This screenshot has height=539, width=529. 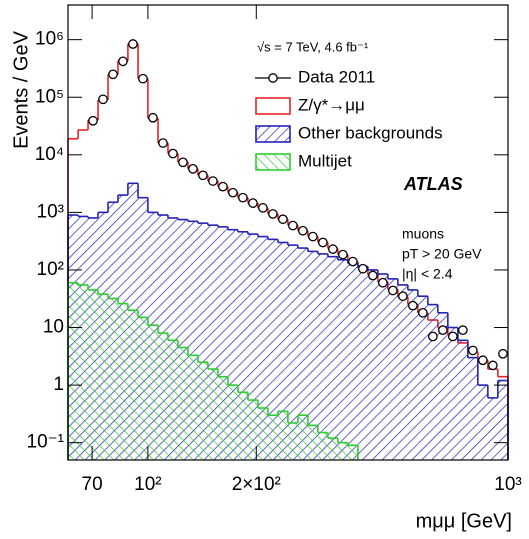 What do you see at coordinates (92, 484) in the screenshot?
I see `x-tick-label: 70` at bounding box center [92, 484].